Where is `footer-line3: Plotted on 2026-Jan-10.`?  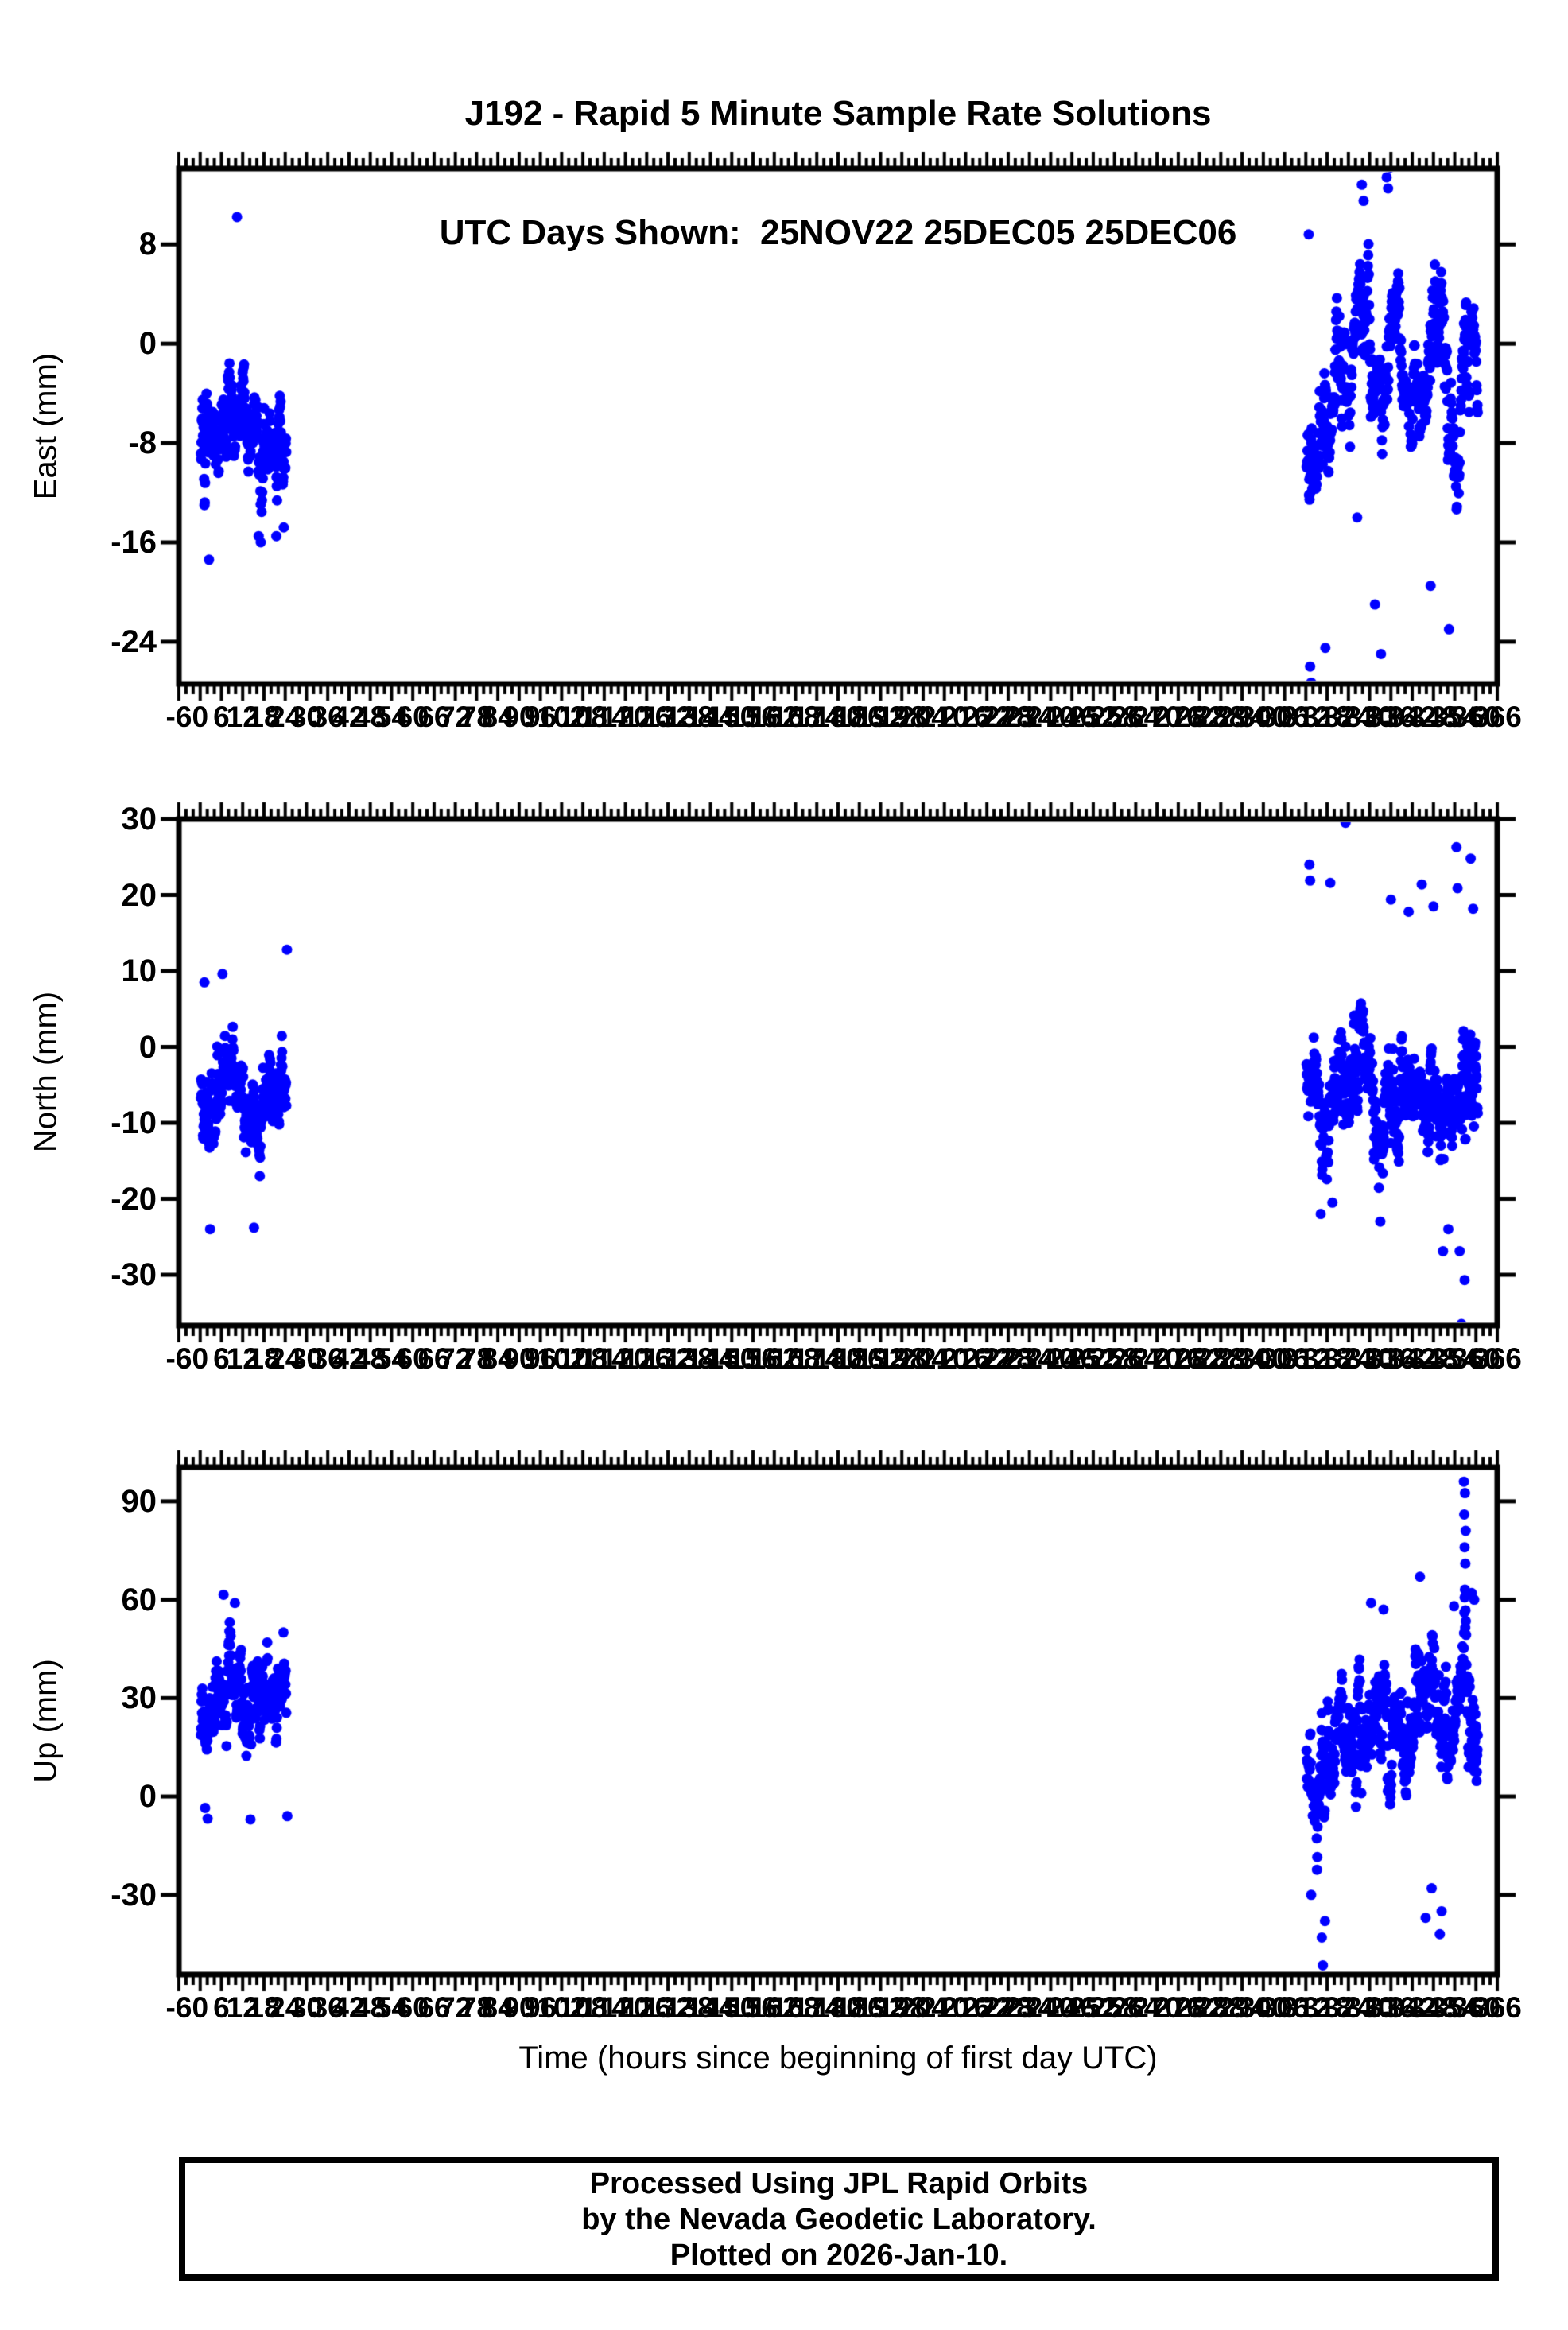 footer-line3: Plotted on 2026-Jan-10. is located at coordinates (839, 2255).